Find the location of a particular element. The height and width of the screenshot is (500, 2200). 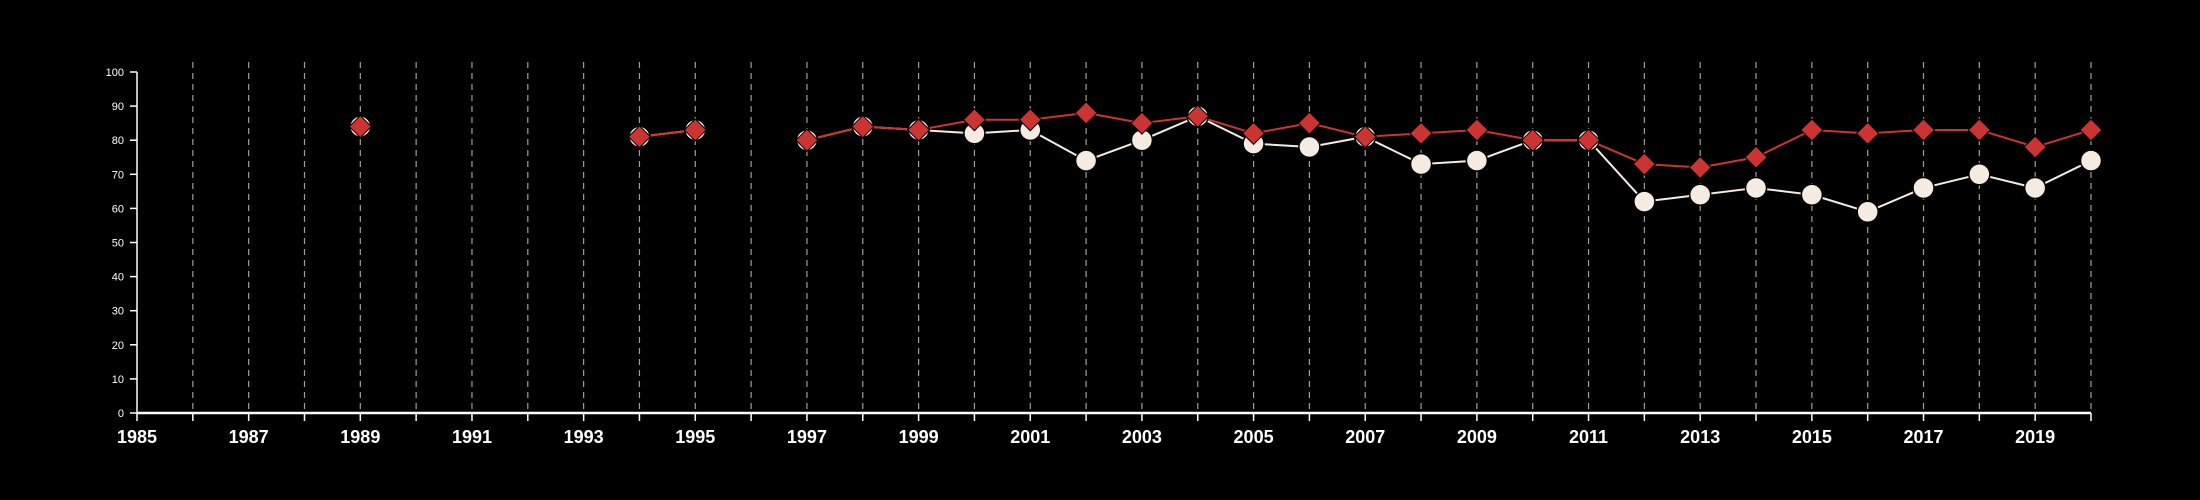

x-tick-label-2015: 2015 is located at coordinates (1812, 437).